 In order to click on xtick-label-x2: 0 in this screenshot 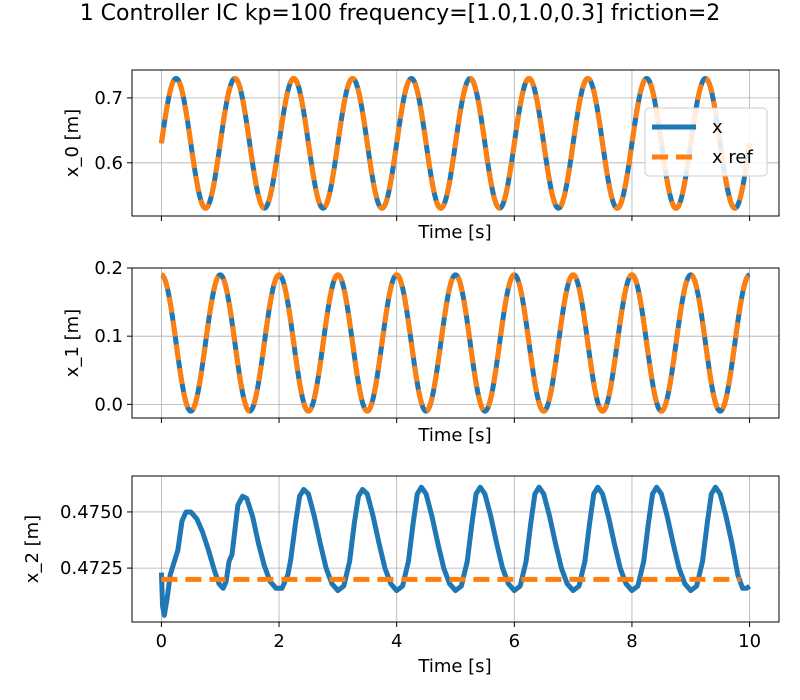, I will do `click(161, 641)`.